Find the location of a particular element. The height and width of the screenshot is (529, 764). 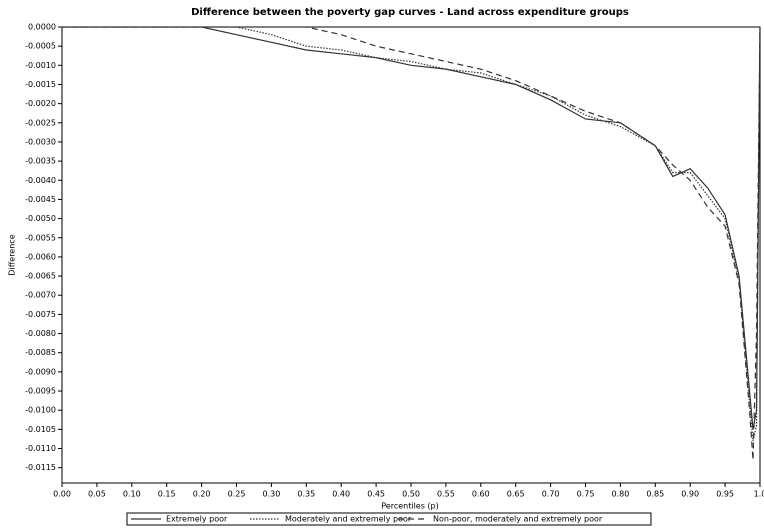

x-tick-label: 0.70 is located at coordinates (551, 494).